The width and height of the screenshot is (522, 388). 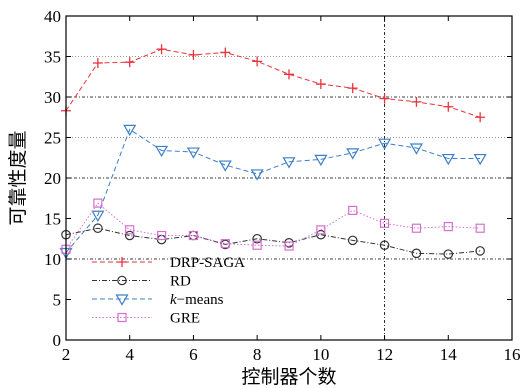 What do you see at coordinates (197, 300) in the screenshot?
I see `legend-label: k−means` at bounding box center [197, 300].